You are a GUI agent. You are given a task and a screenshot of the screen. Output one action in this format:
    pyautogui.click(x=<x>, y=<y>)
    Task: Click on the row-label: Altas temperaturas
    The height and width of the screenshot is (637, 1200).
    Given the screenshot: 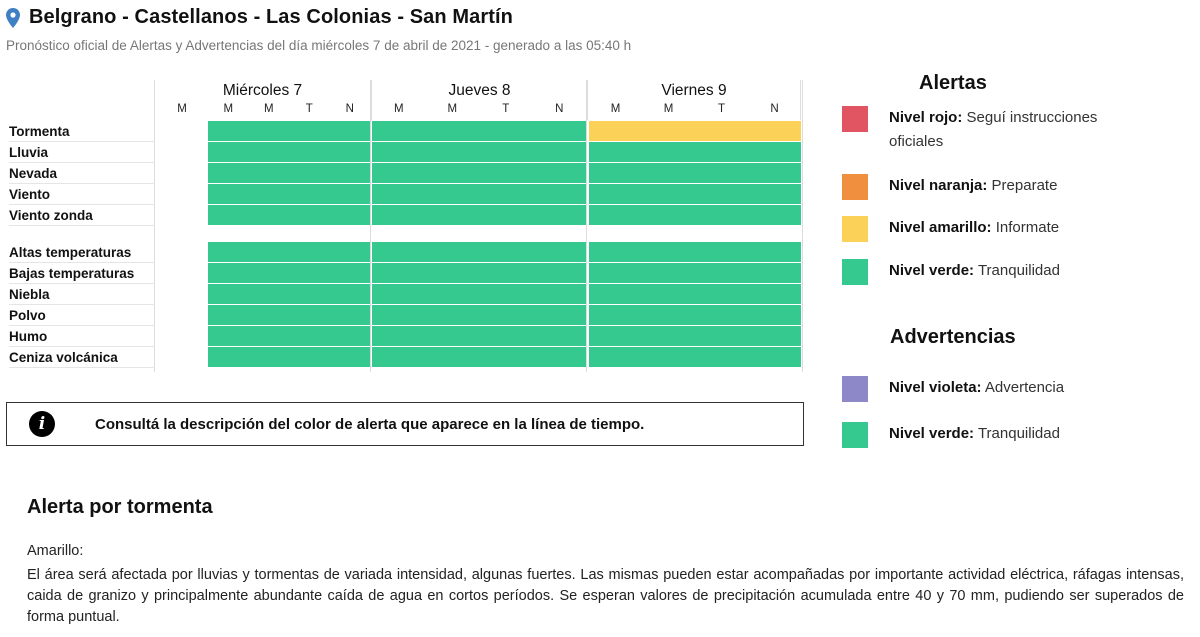 What is the action you would take?
    pyautogui.click(x=82, y=252)
    